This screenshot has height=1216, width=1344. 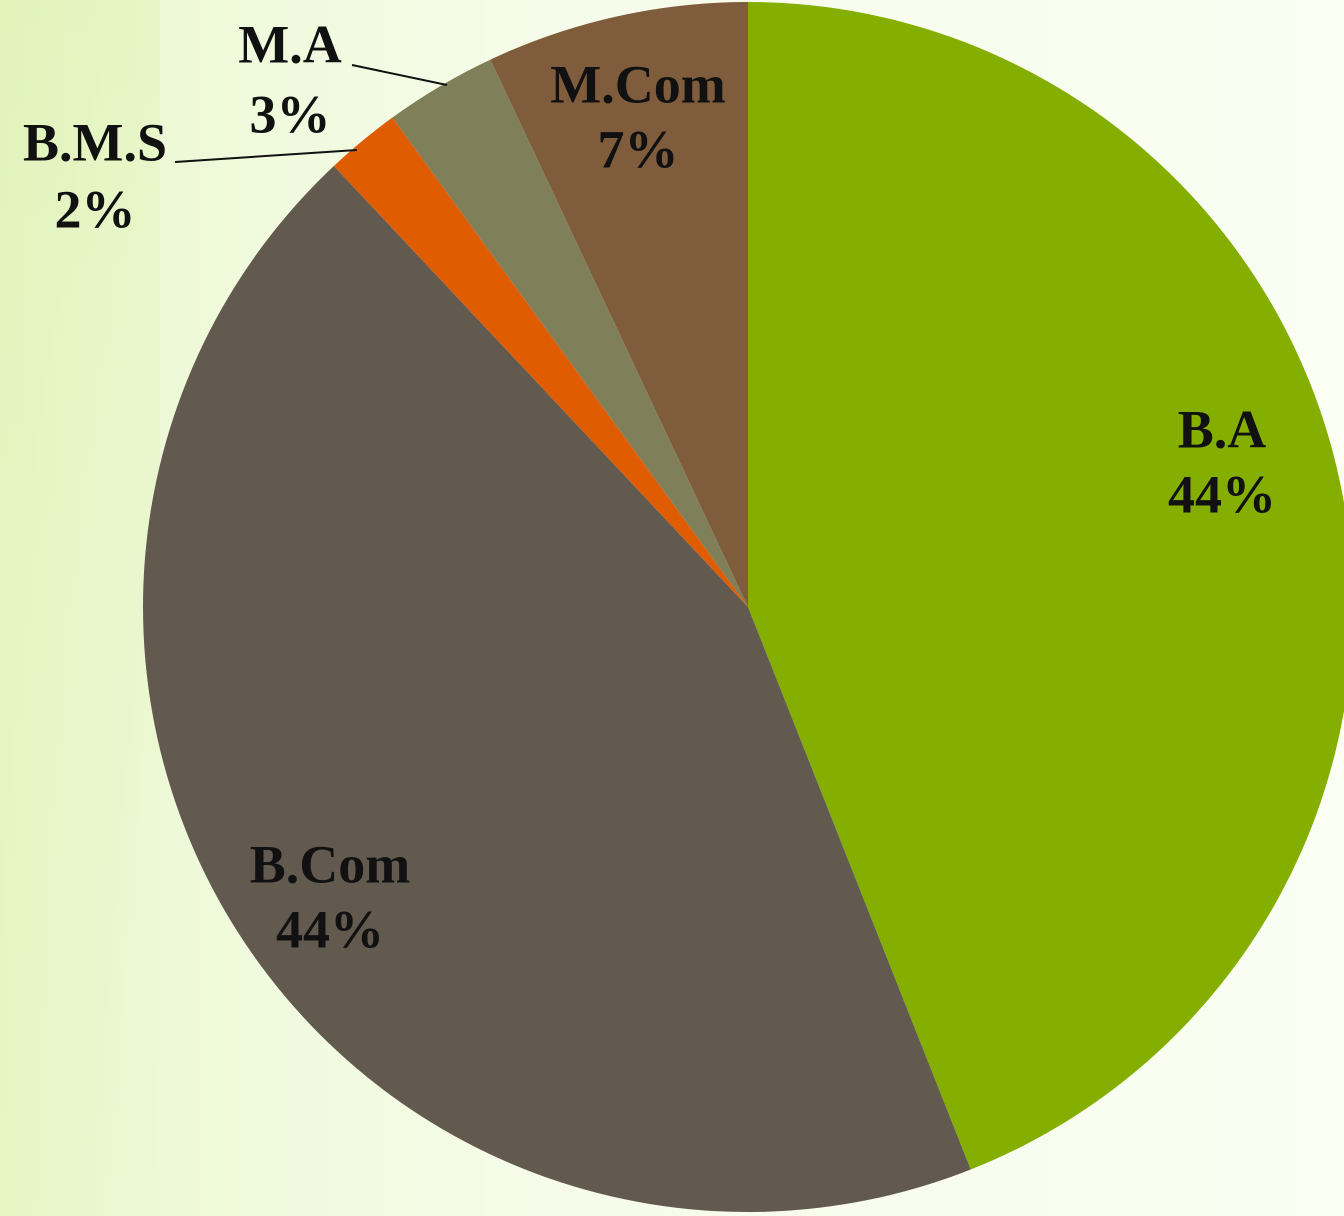 I want to click on slice-category-label: B.M.S, so click(x=95, y=142).